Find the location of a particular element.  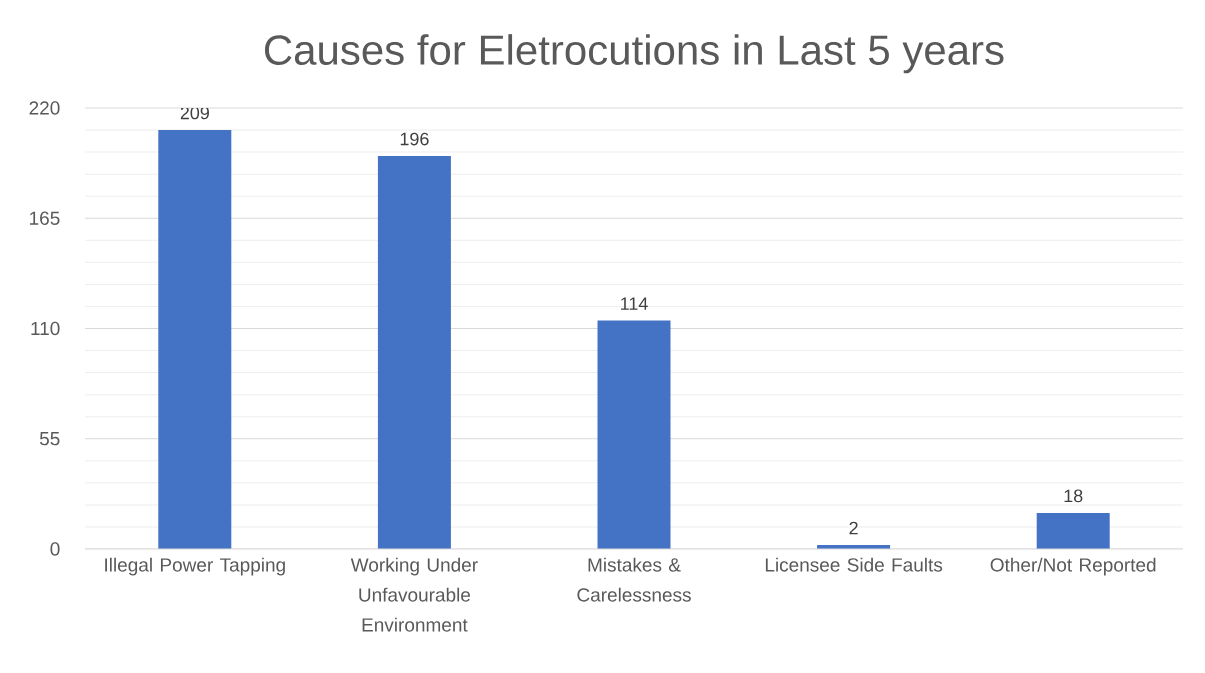

y-tick-label: 220 is located at coordinates (44, 108).